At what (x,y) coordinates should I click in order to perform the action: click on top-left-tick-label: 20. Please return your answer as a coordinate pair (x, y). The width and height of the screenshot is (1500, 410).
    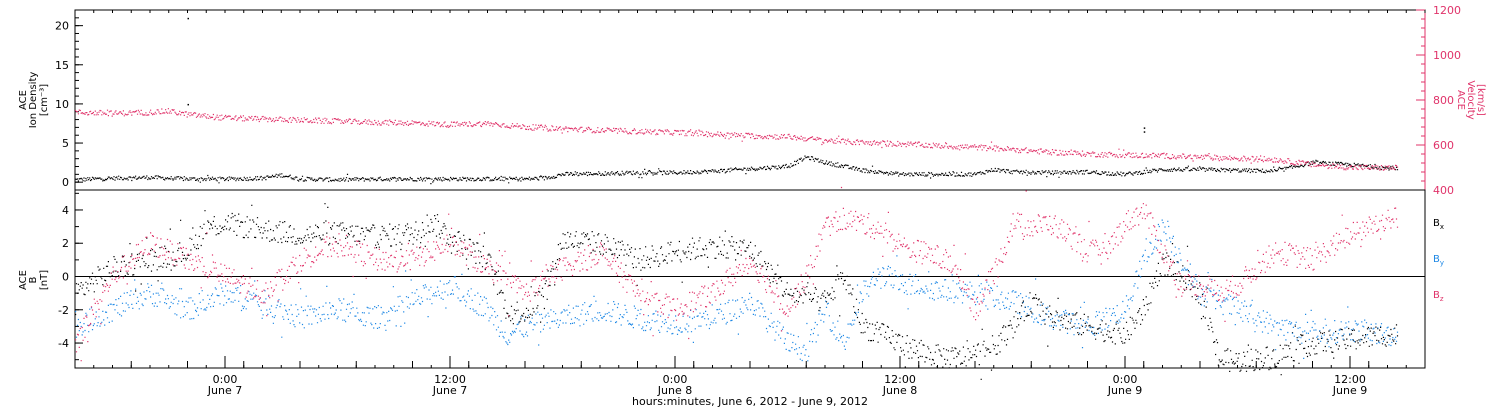
    Looking at the image, I should click on (62, 26).